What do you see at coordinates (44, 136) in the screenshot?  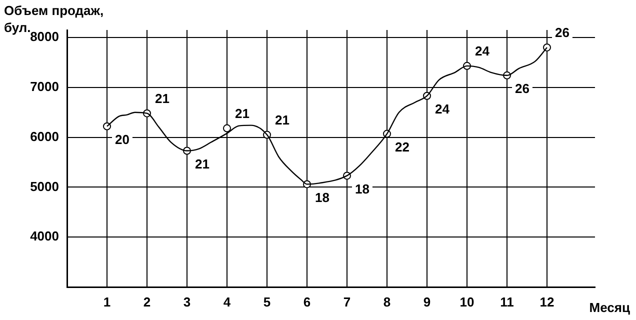 I see `y-tick-label: 6000` at bounding box center [44, 136].